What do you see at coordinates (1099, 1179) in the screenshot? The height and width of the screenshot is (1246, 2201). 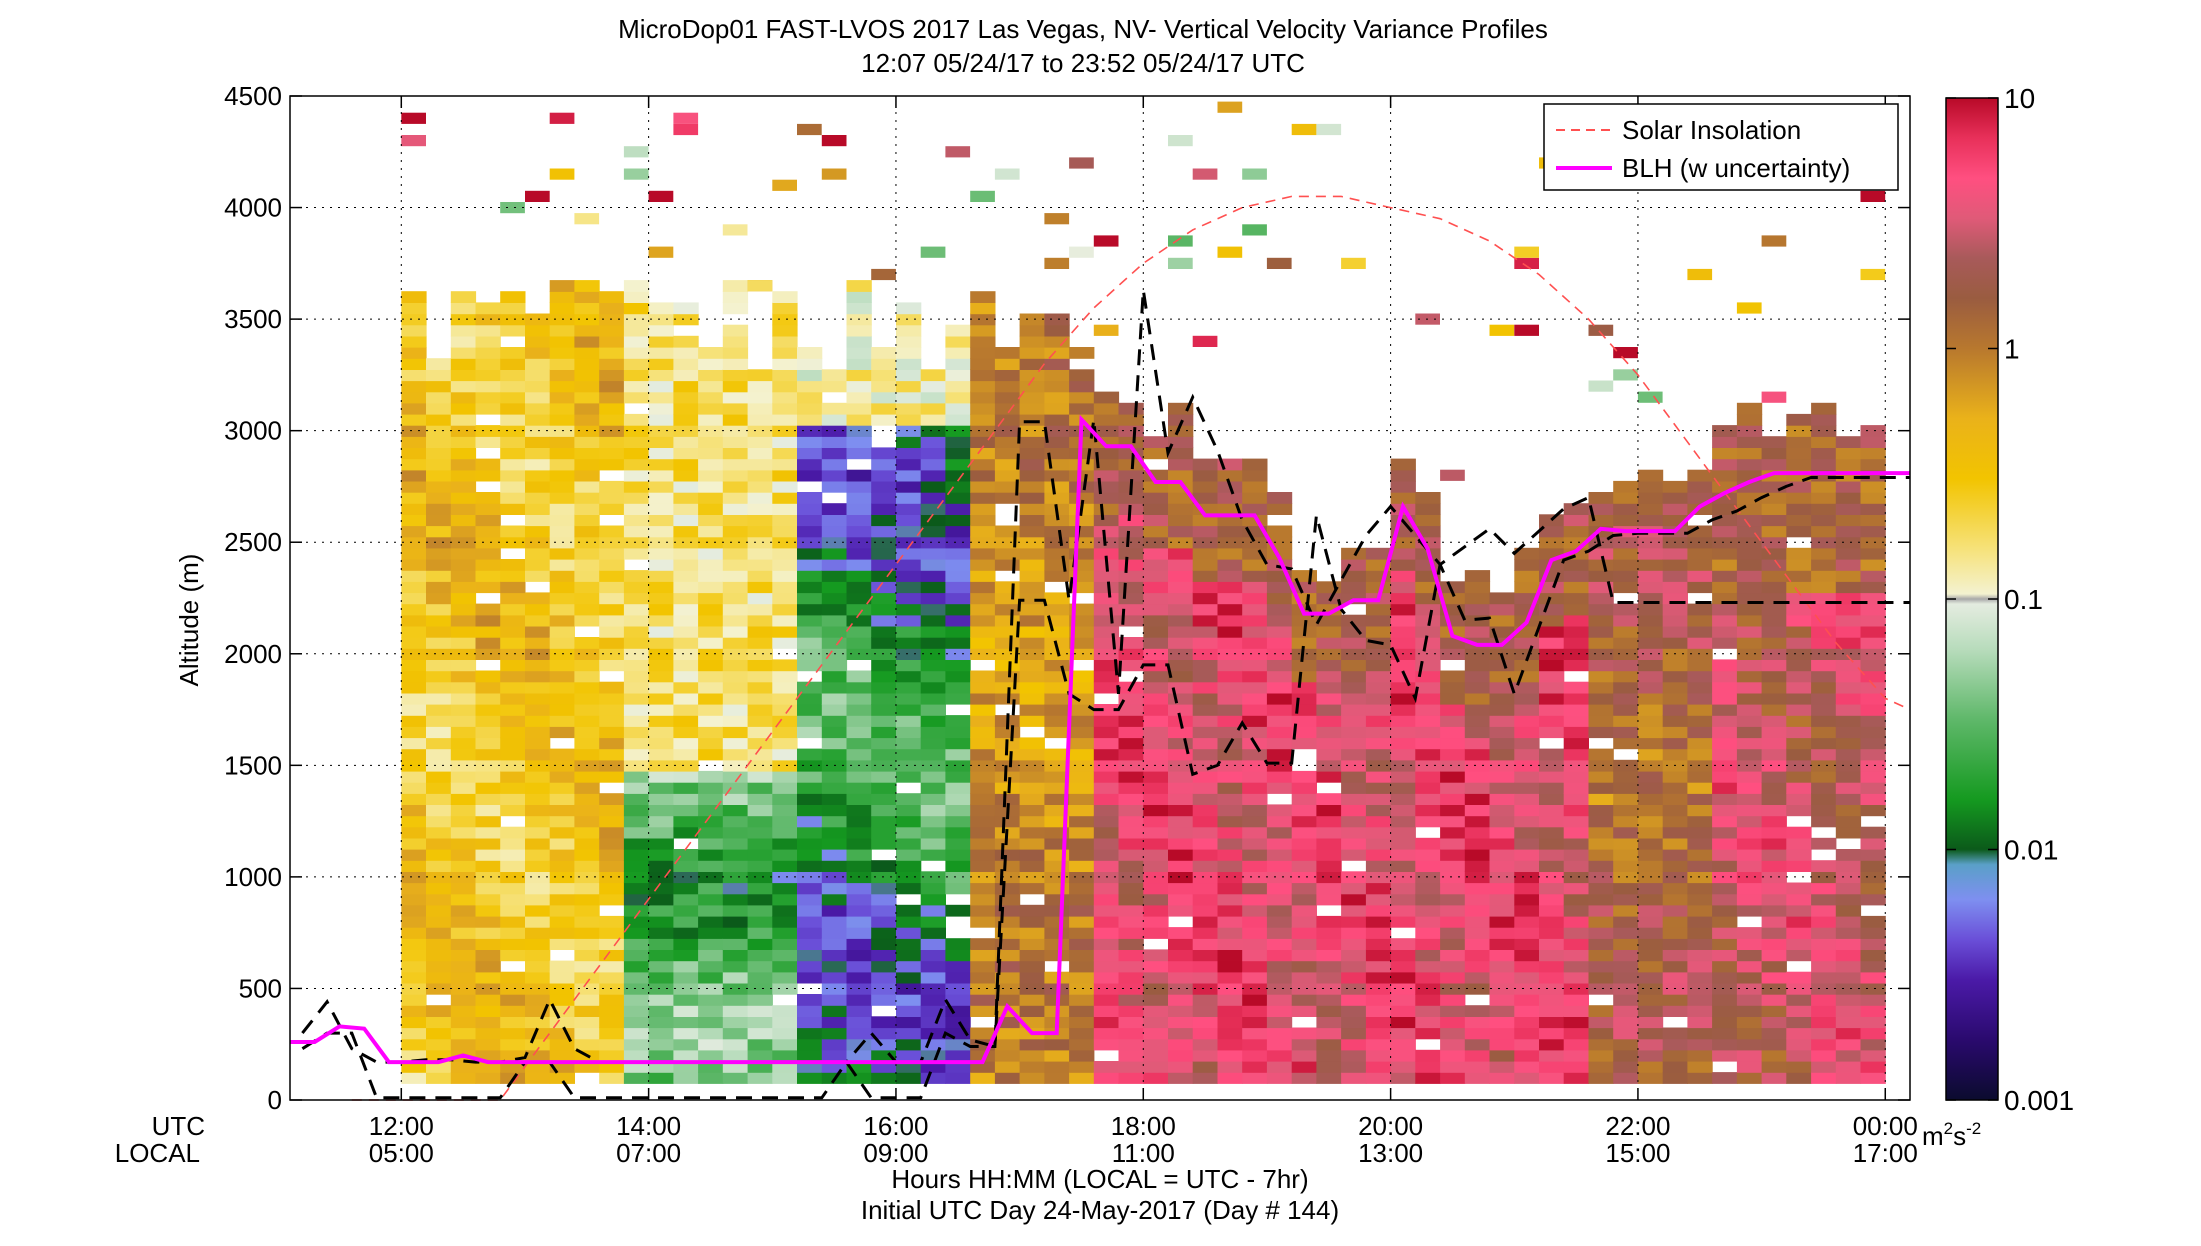 I see `x-axis-label-line1: Hours HH:MM (LOCAL = UTC - 7hr)` at bounding box center [1099, 1179].